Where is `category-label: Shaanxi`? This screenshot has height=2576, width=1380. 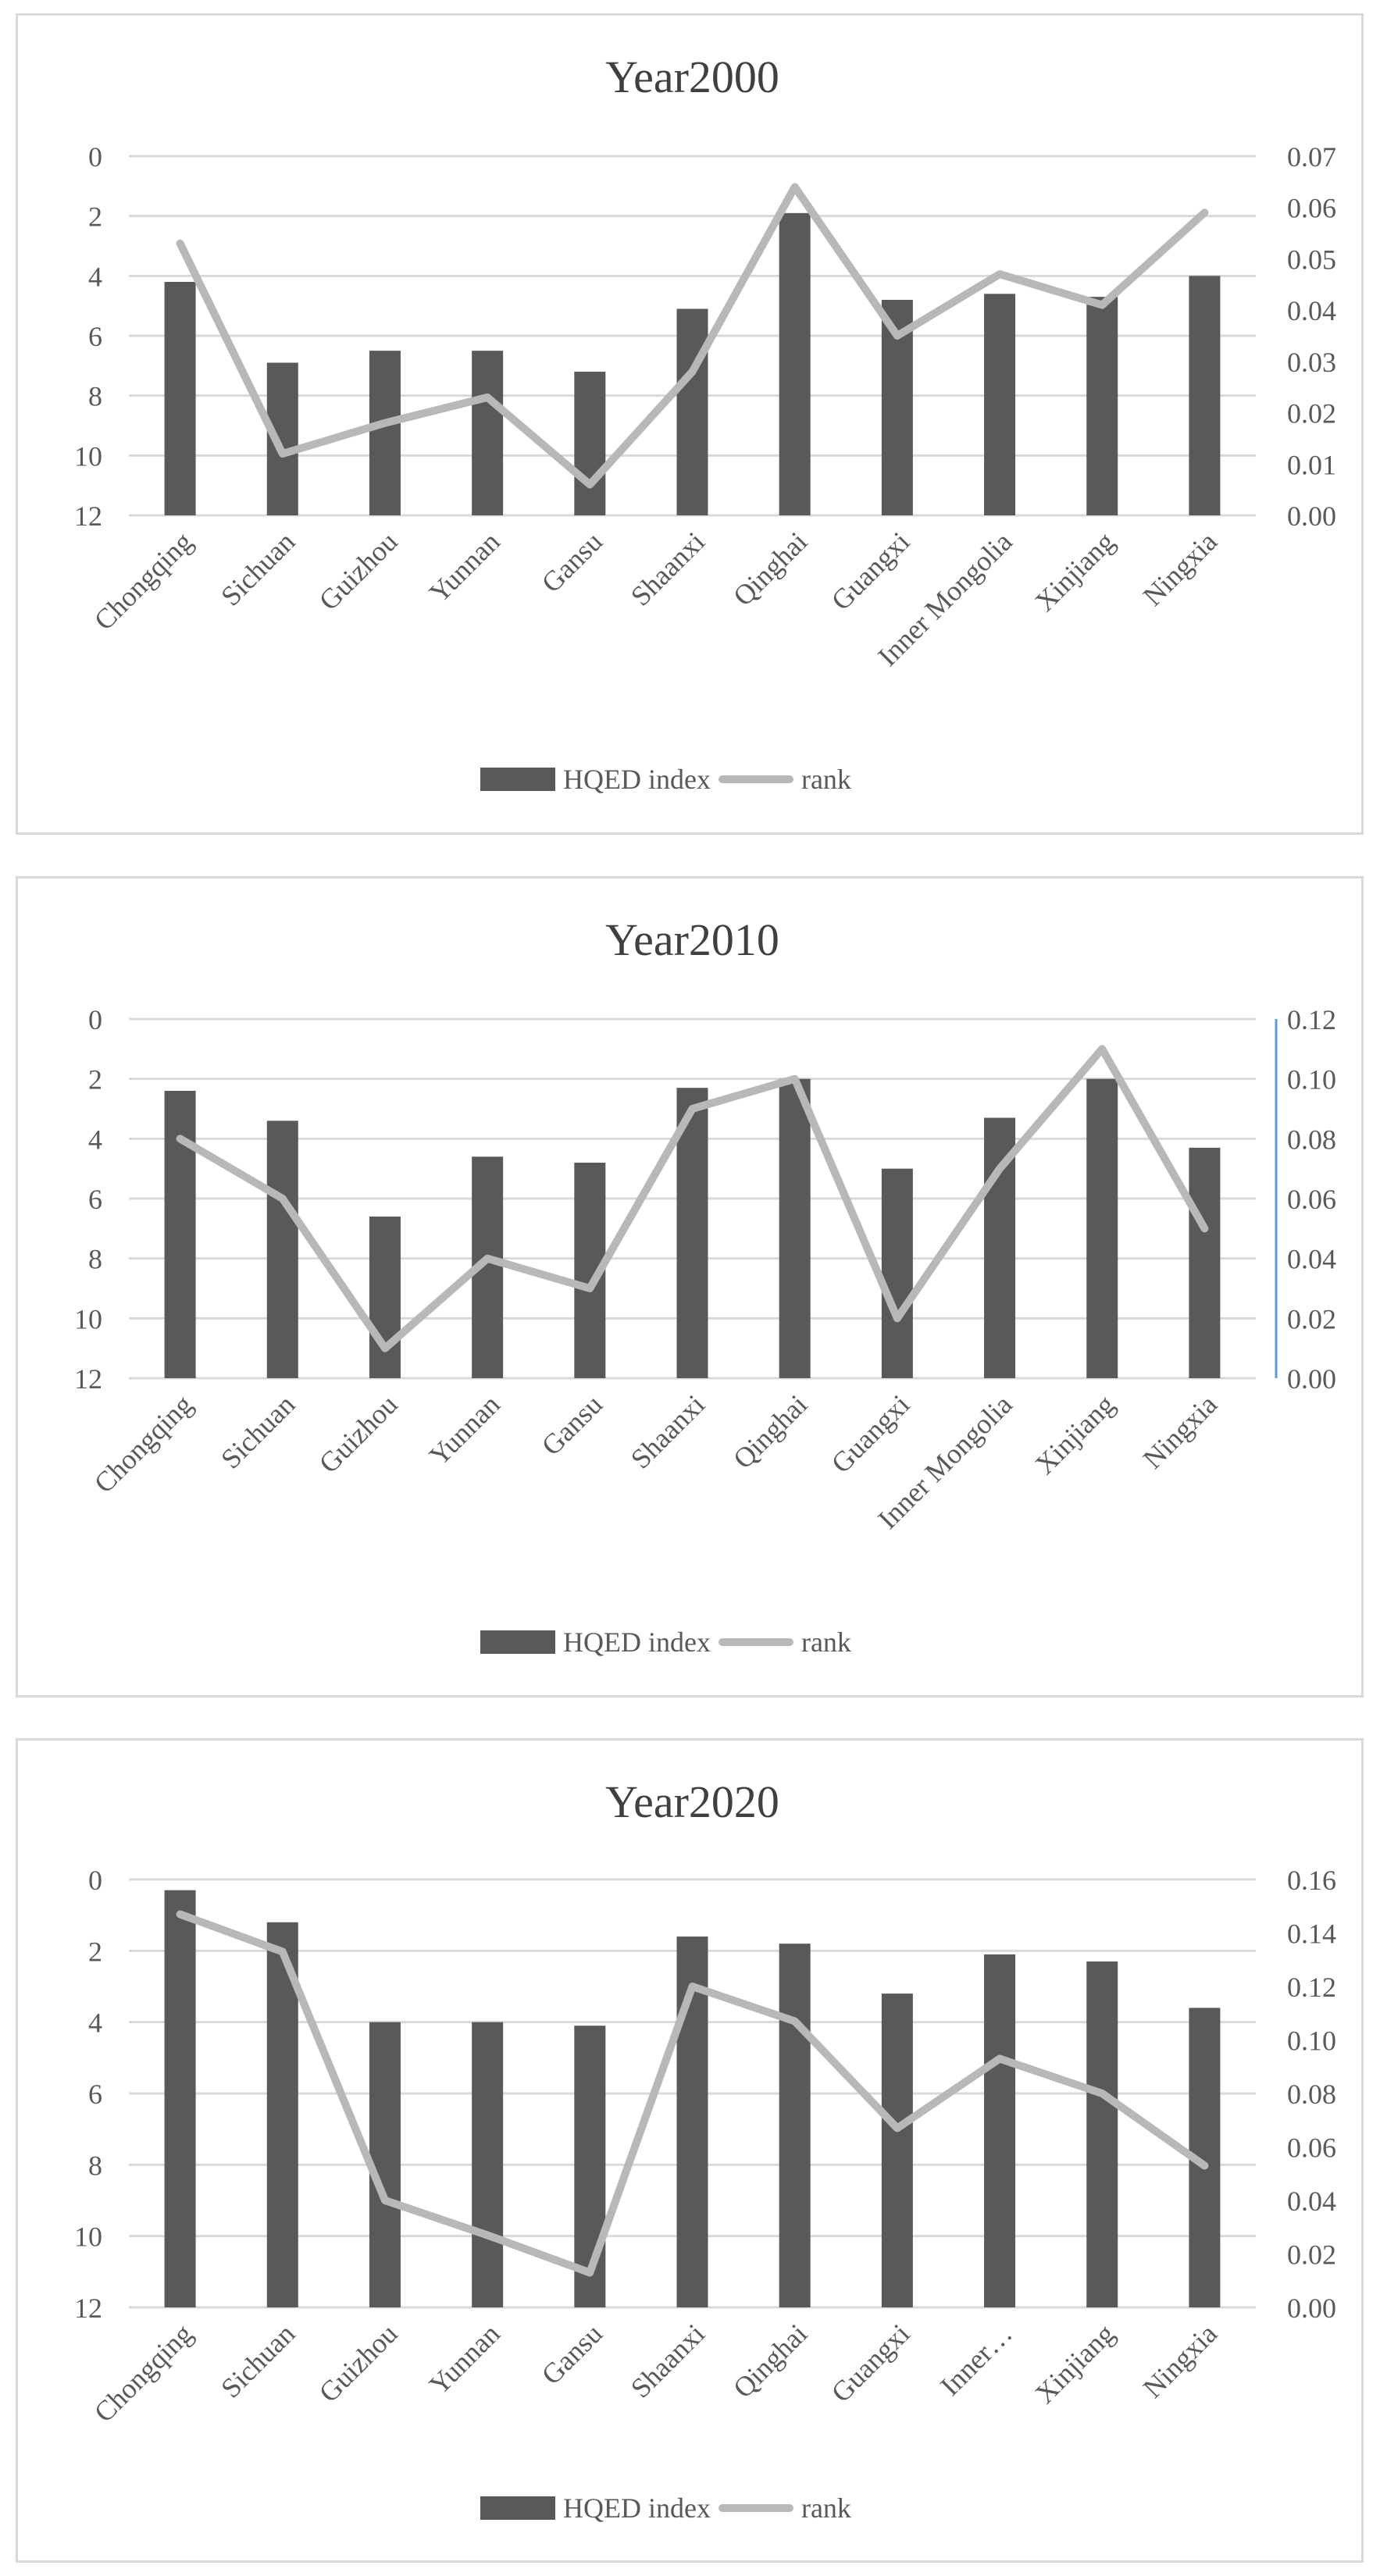
category-label: Shaanxi is located at coordinates (668, 2360).